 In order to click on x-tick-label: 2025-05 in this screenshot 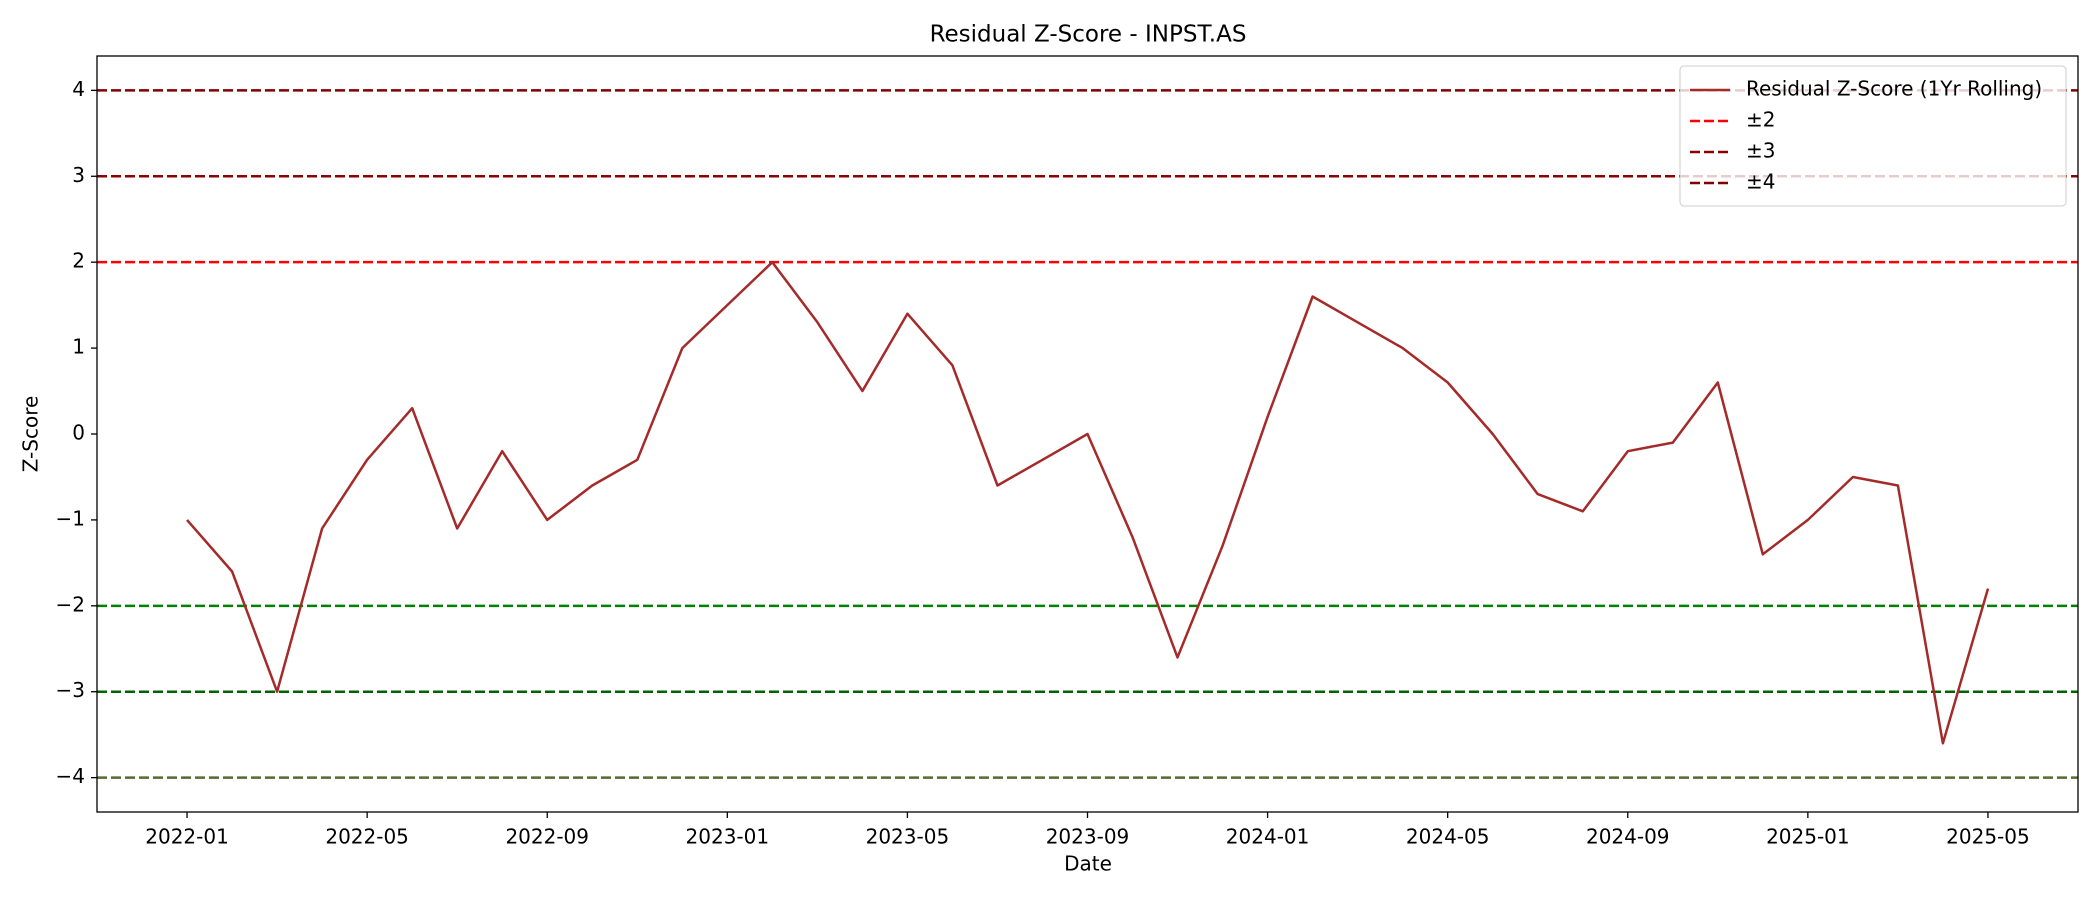, I will do `click(1988, 837)`.